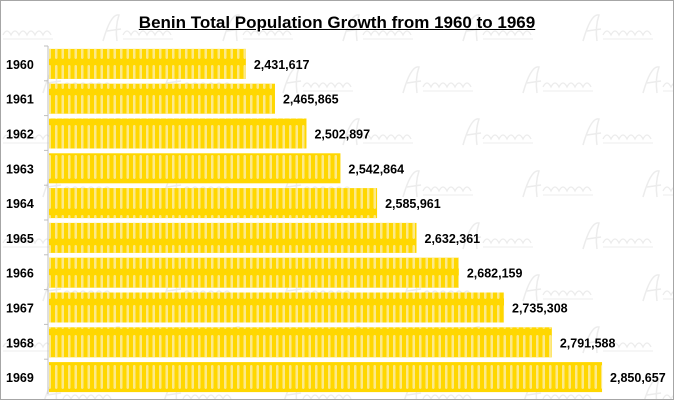  What do you see at coordinates (20, 343) in the screenshot?
I see `y-tick-label: 1968` at bounding box center [20, 343].